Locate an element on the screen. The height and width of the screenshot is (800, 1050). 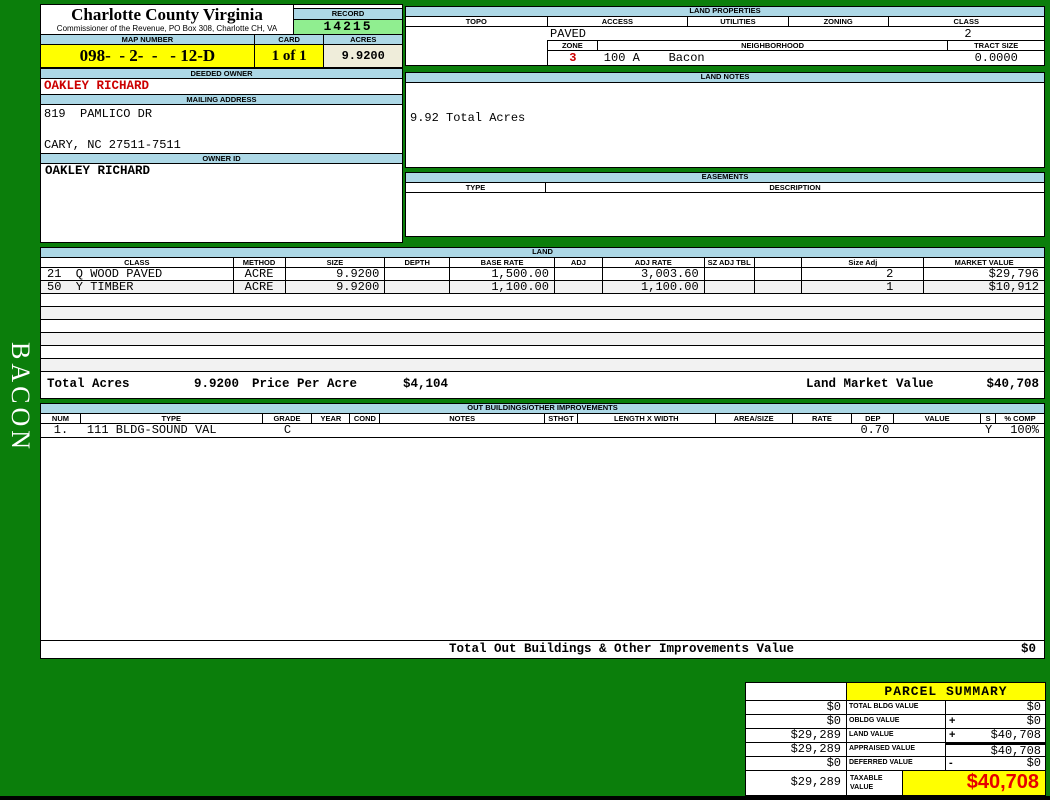
land-base-rate: 1,500.00 is located at coordinates (502, 274).